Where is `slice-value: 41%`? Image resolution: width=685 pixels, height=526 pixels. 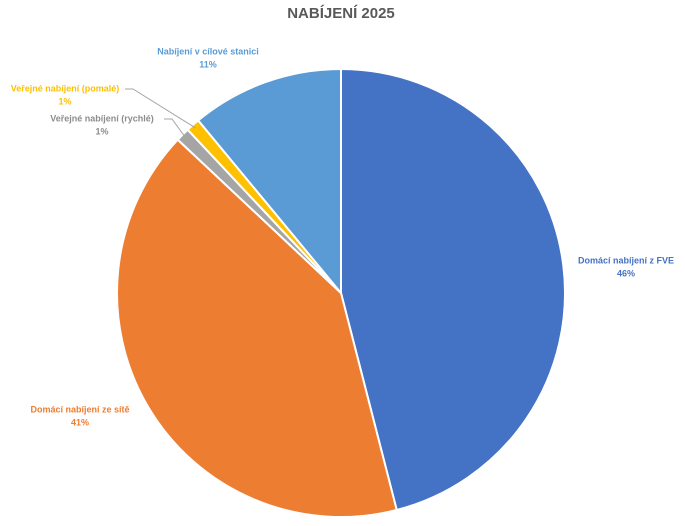
slice-value: 41% is located at coordinates (80, 422).